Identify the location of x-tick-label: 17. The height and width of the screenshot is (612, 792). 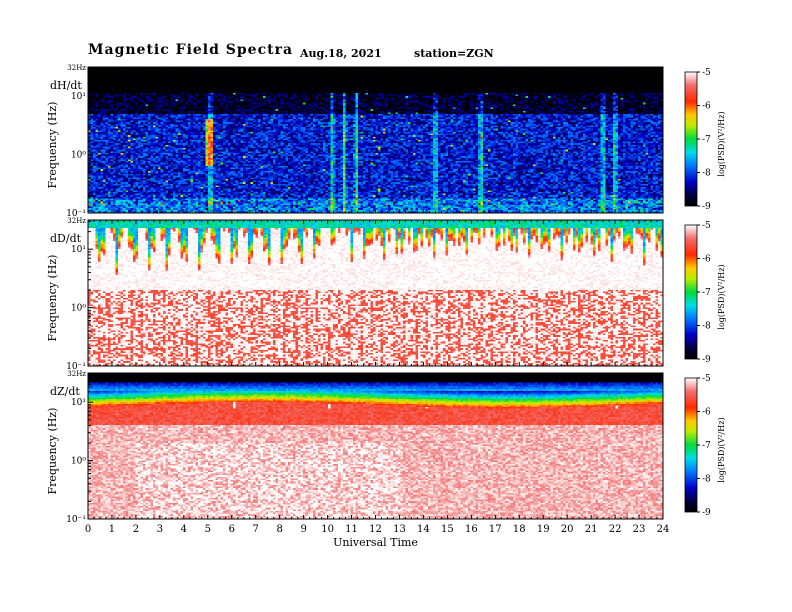
(495, 529).